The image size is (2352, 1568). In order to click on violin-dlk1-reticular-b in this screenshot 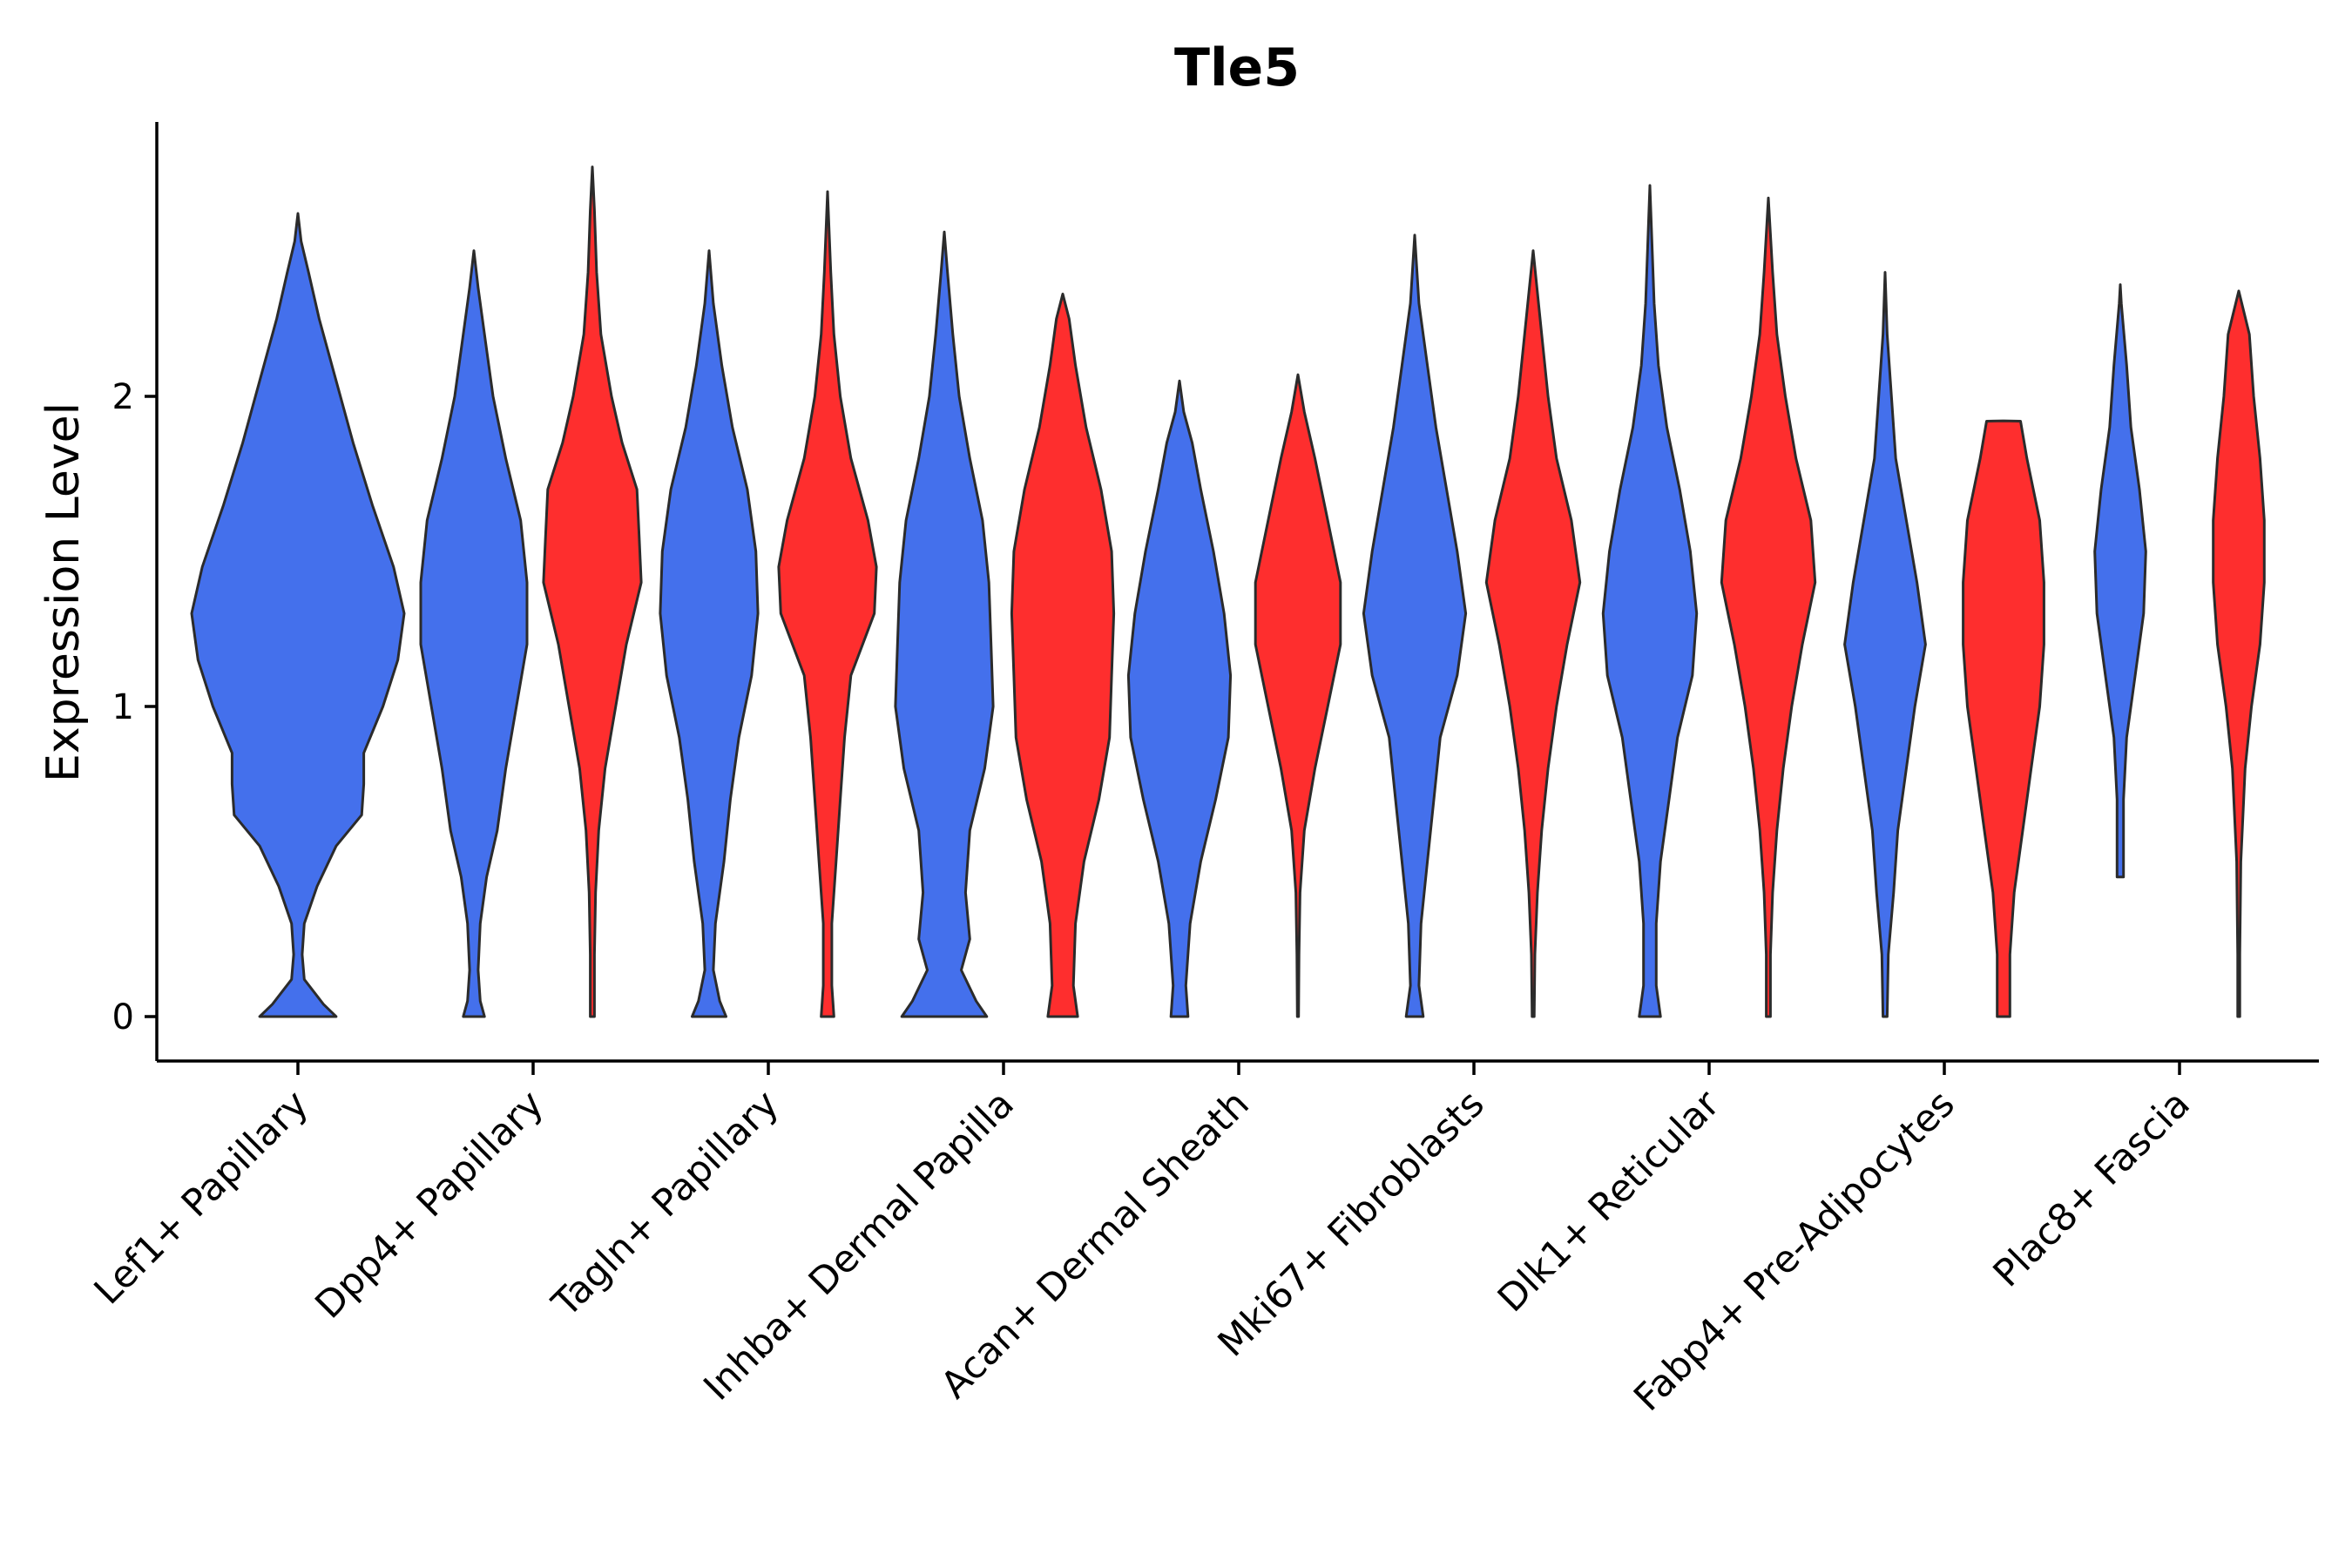, I will do `click(1768, 607)`.